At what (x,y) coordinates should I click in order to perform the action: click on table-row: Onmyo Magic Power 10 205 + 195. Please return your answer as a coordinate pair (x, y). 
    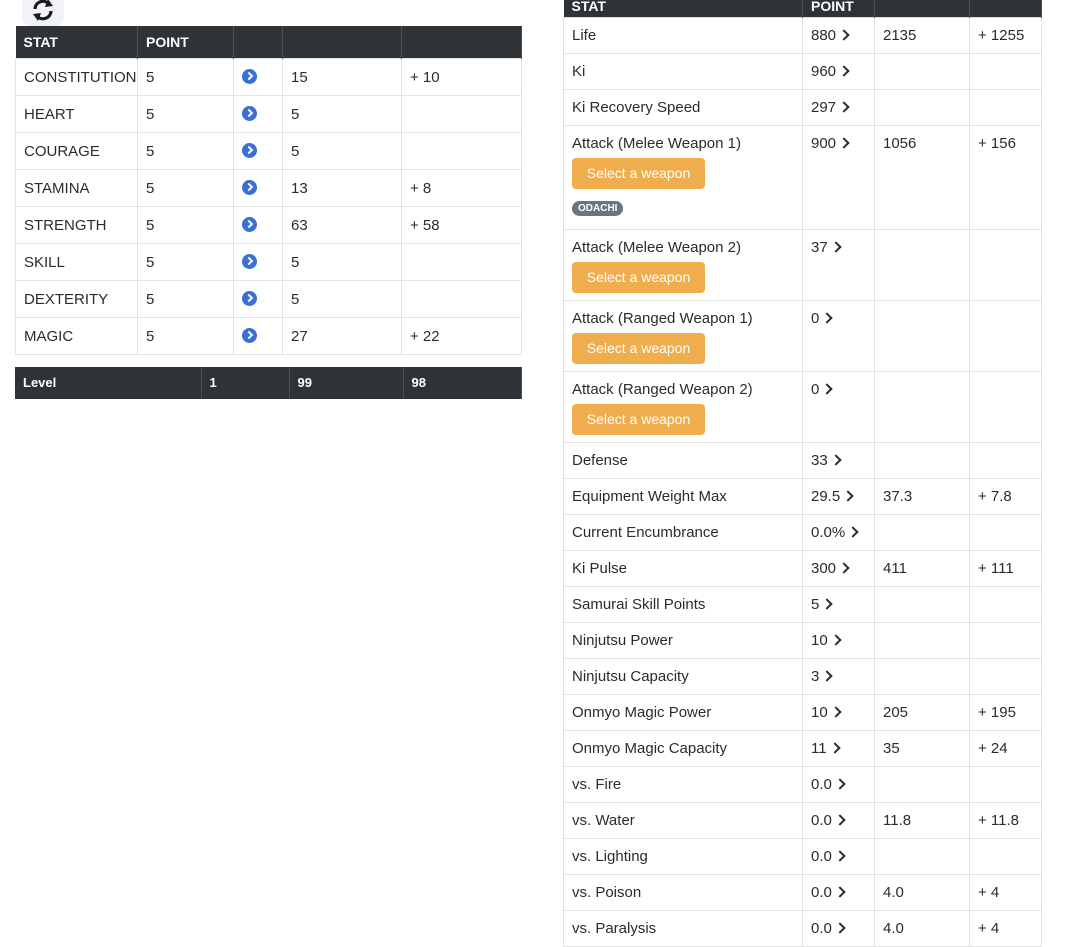
    Looking at the image, I should click on (802, 712).